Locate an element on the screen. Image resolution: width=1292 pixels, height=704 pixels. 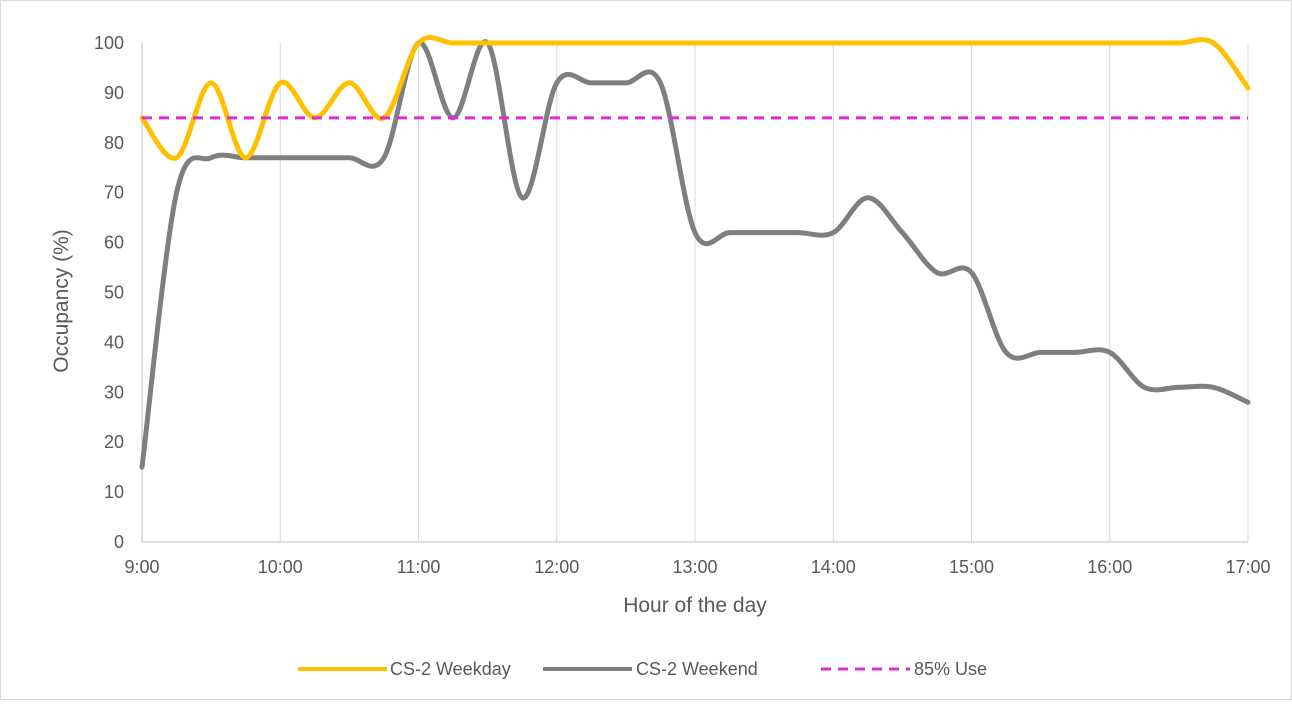
y-tick-label: 50 is located at coordinates (114, 293).